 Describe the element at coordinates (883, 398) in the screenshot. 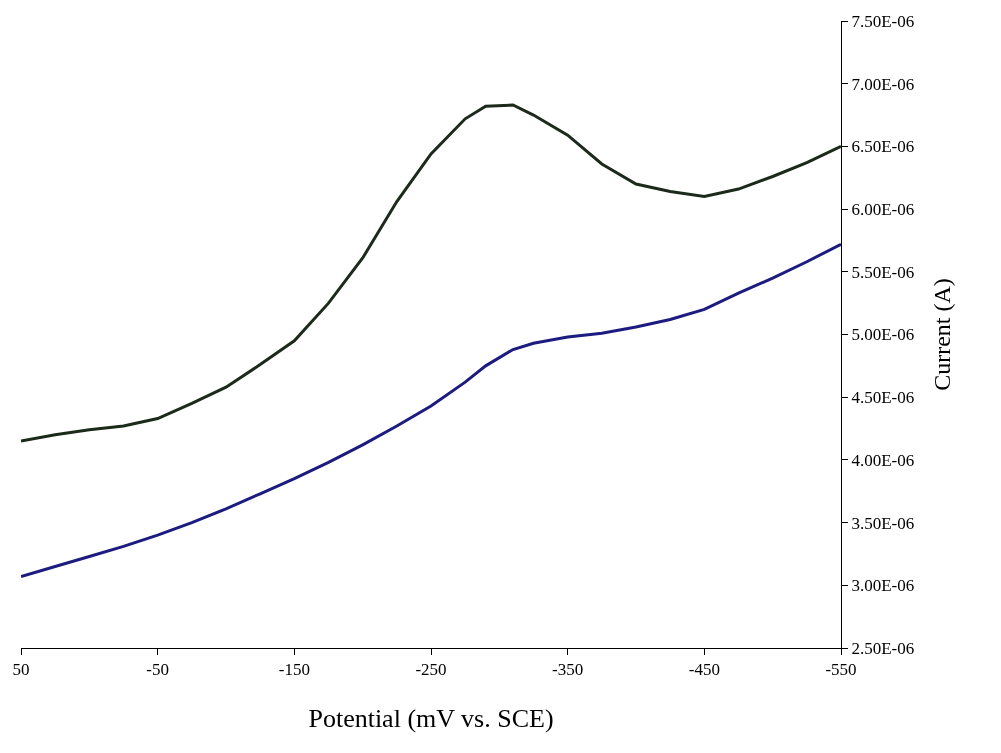

I see `y-tick-label: 4.50E-06` at that location.